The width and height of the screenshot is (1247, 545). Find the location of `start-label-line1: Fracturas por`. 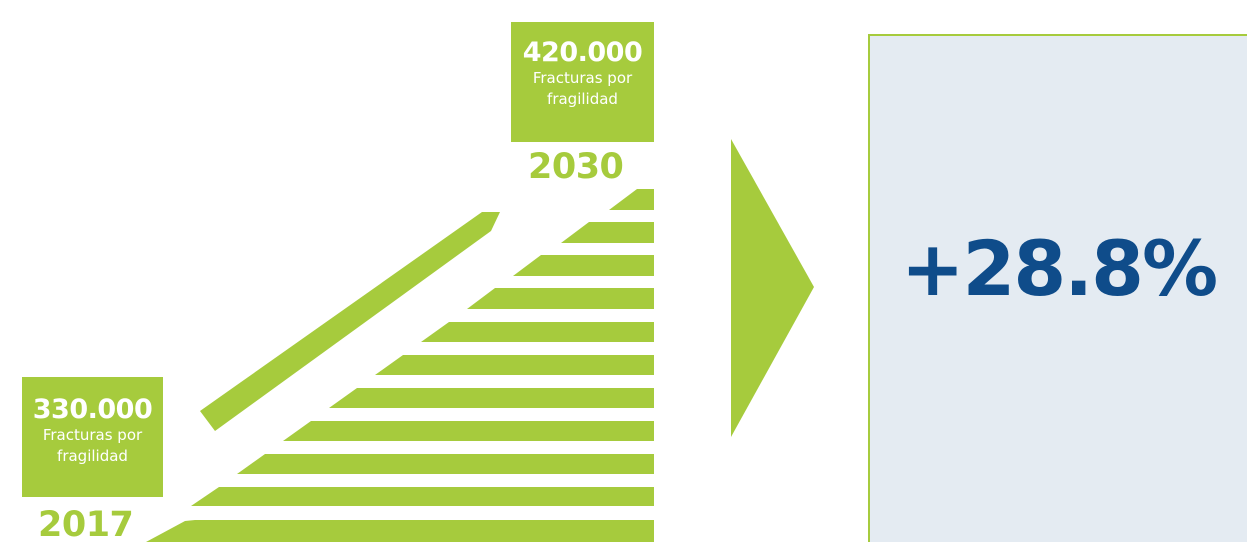

start-label-line1: Fracturas por is located at coordinates (92, 435).